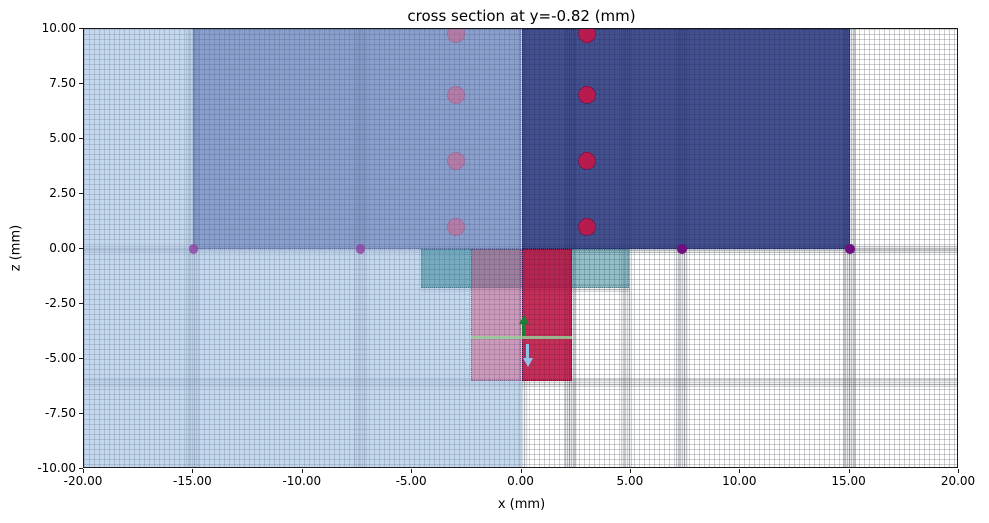 The image size is (989, 523). I want to click on x-axis-tick-label: -10.00, so click(302, 481).